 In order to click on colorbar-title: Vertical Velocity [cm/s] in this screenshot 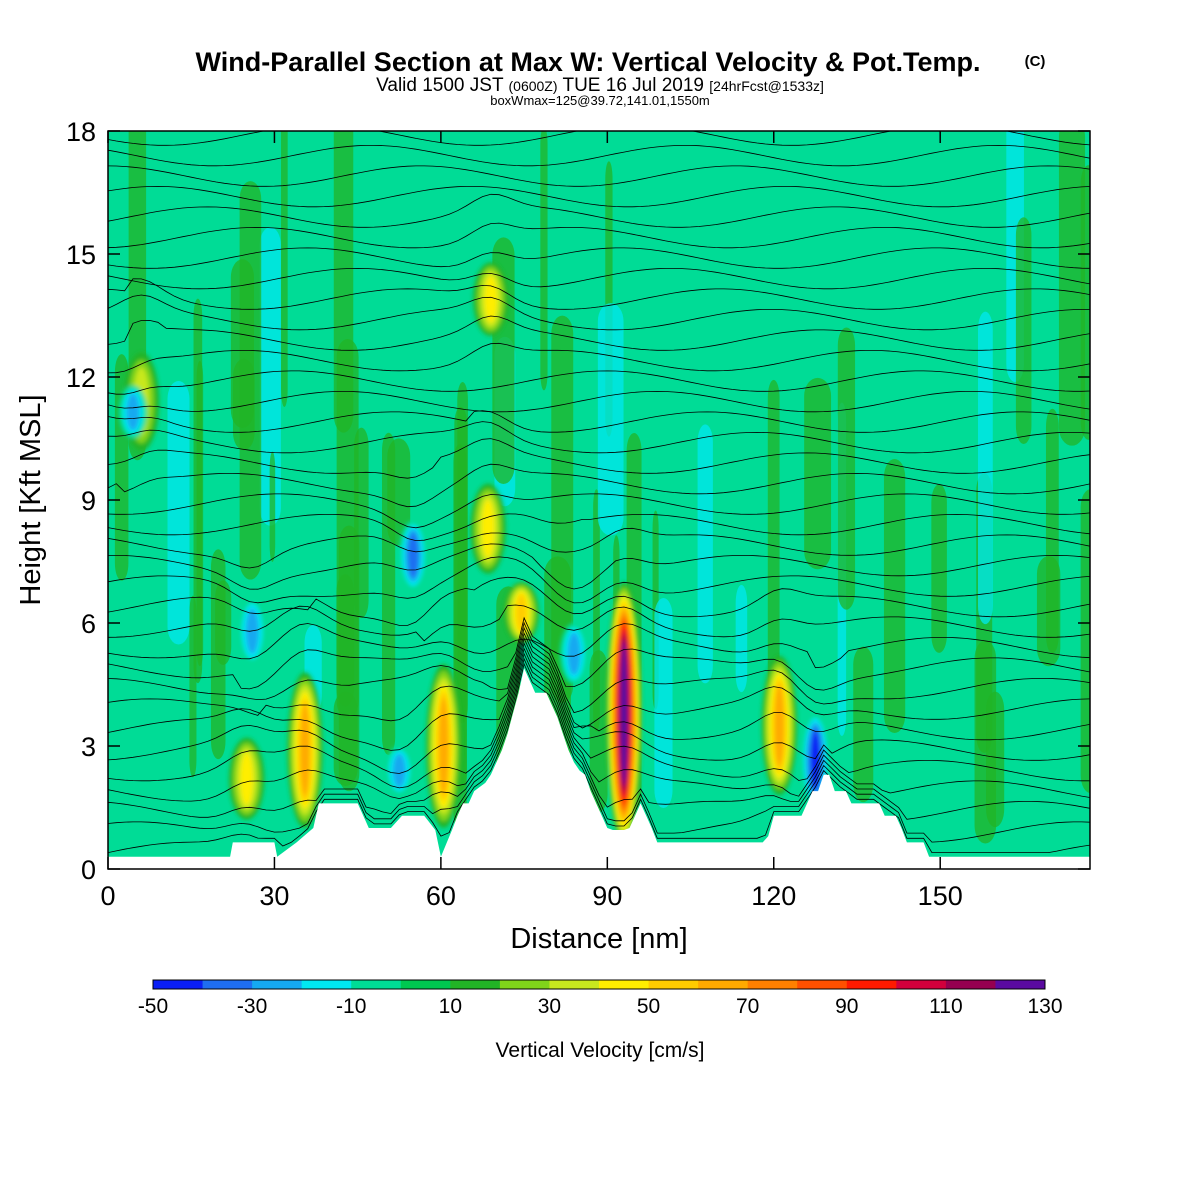, I will do `click(600, 1050)`.